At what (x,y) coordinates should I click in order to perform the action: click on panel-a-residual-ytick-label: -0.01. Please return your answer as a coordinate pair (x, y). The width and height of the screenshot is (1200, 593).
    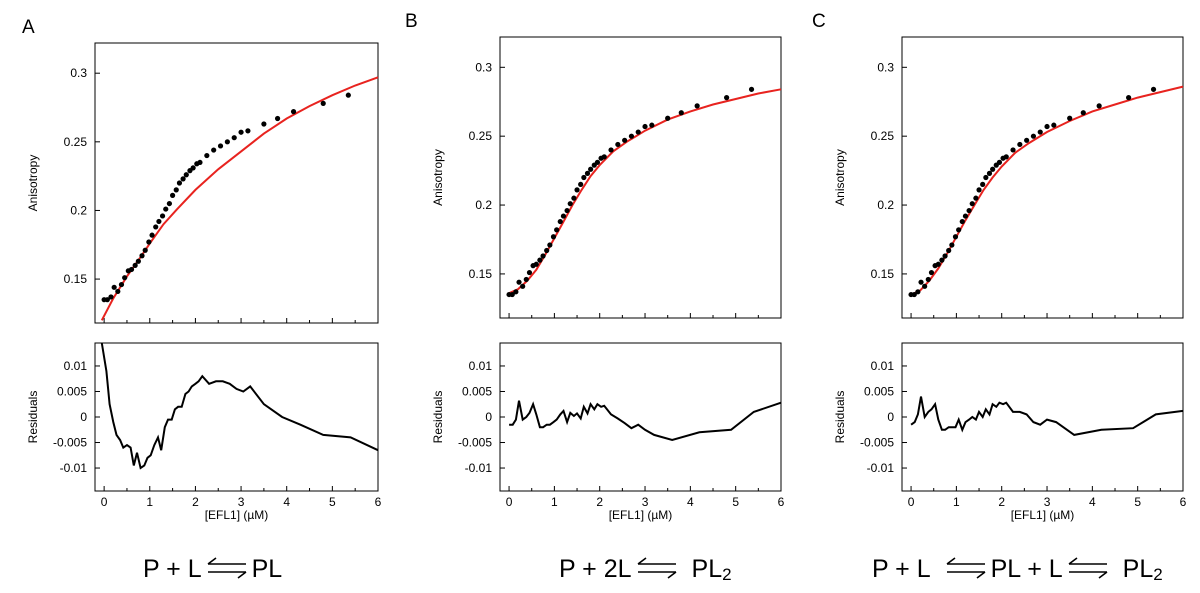
    Looking at the image, I should click on (74, 468).